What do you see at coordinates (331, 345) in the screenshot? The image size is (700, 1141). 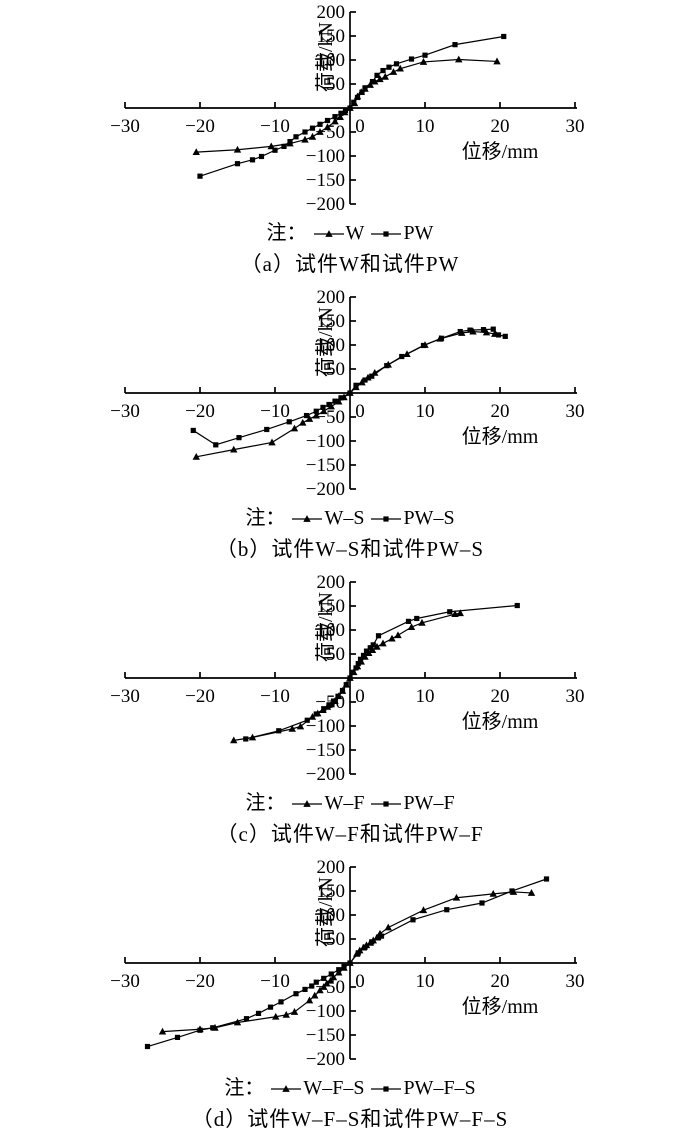 I see `y-tick-label: 100` at bounding box center [331, 345].